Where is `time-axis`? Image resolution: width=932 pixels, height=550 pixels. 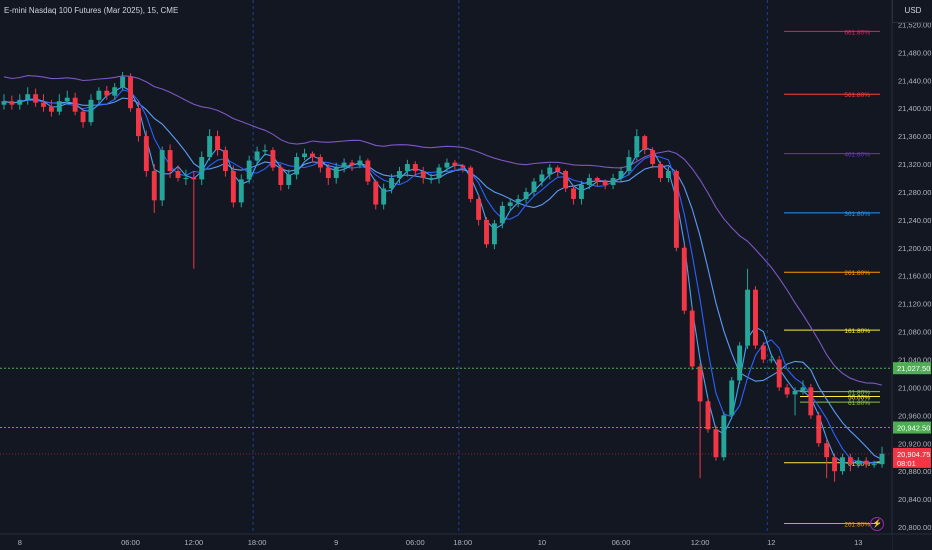
time-axis is located at coordinates (446, 542).